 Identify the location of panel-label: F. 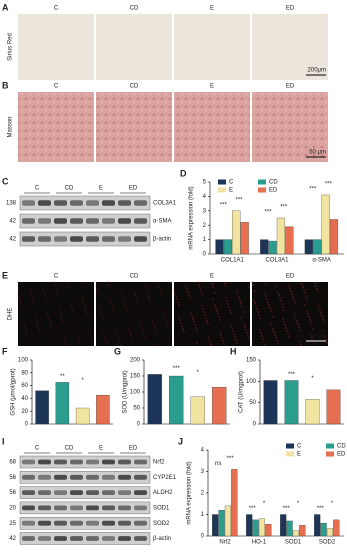
(5, 351).